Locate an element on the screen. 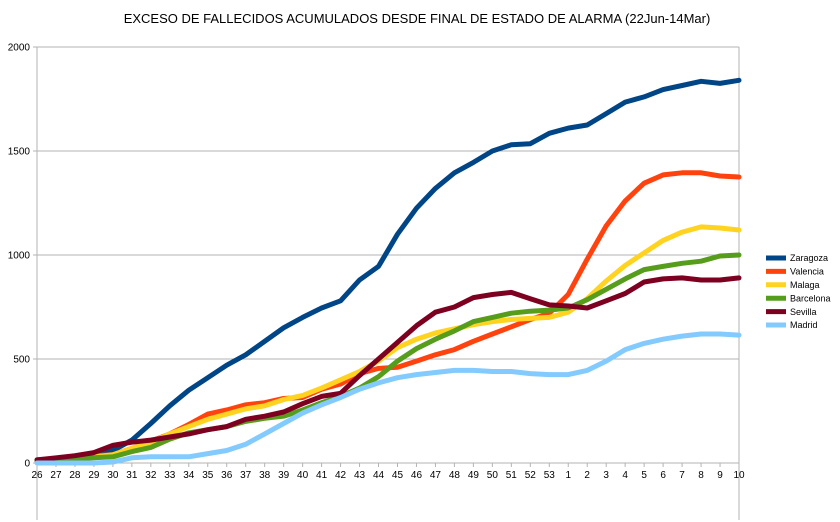  x-tick-label: 45 is located at coordinates (398, 475).